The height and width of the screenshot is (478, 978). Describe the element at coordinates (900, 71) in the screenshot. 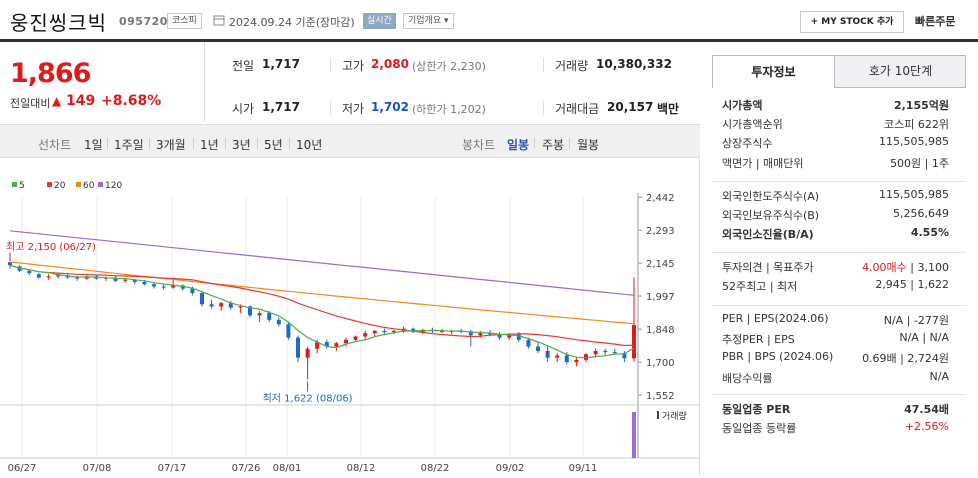

I see `tab-orderbook: 호가 10단계` at that location.